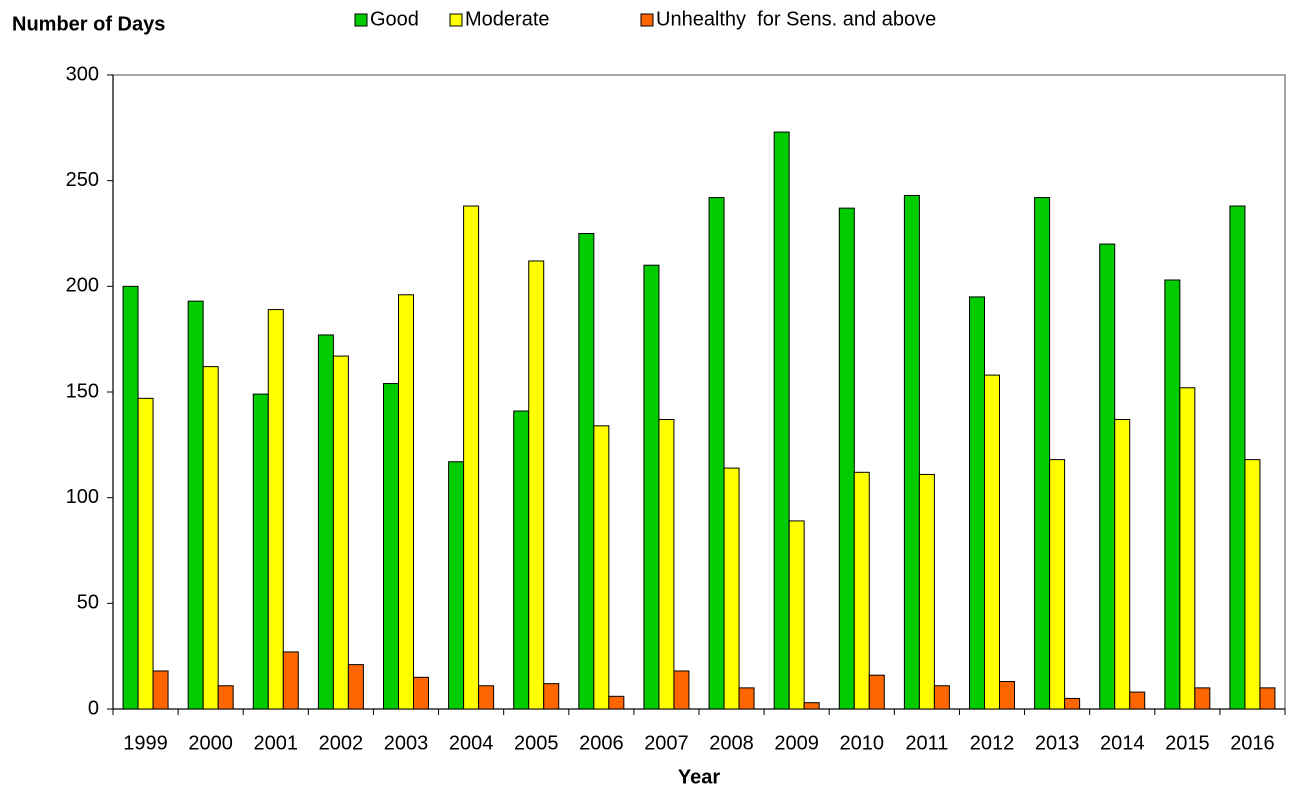 This screenshot has height=790, width=1297. Describe the element at coordinates (82, 74) in the screenshot. I see `y-tick-label: 300` at that location.